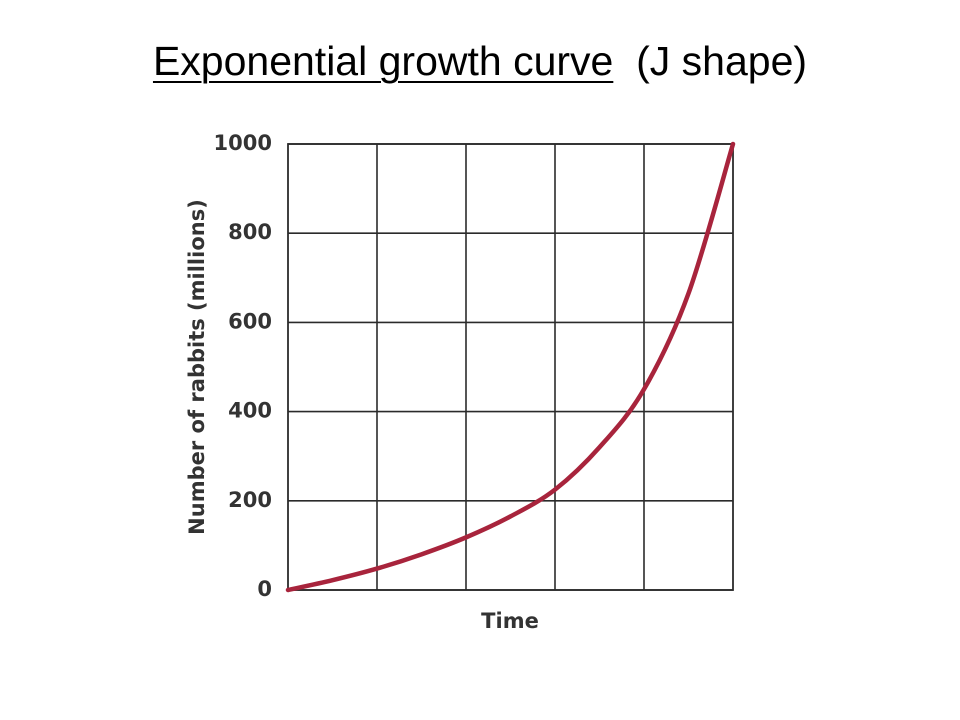 The width and height of the screenshot is (960, 720). Describe the element at coordinates (264, 589) in the screenshot. I see `y-tick-label: 0` at that location.